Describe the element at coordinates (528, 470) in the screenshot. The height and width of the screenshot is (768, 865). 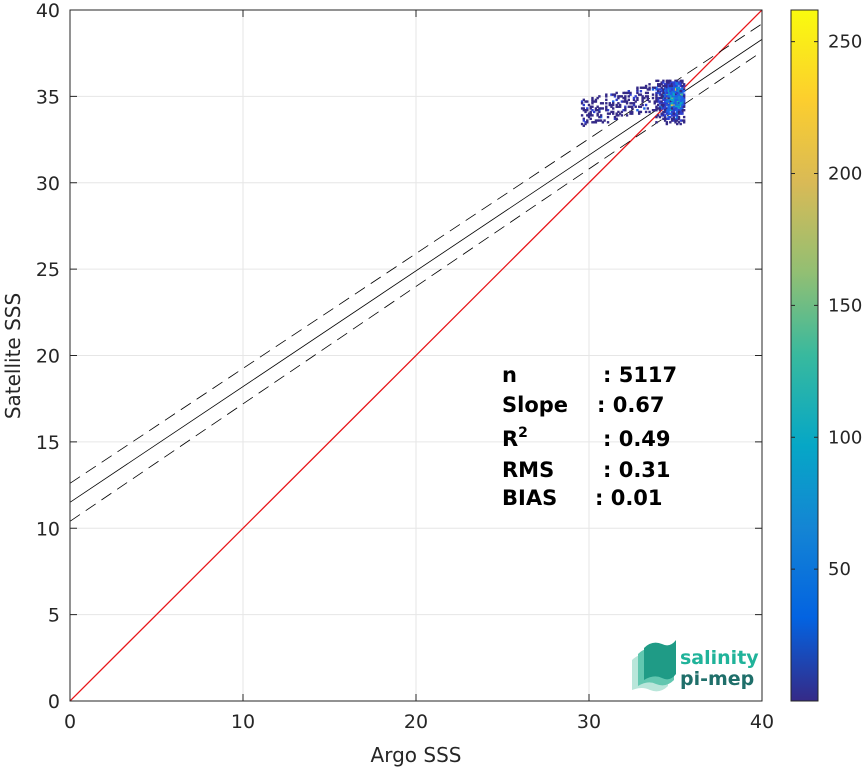
I see `stat-label: RMS` at that location.